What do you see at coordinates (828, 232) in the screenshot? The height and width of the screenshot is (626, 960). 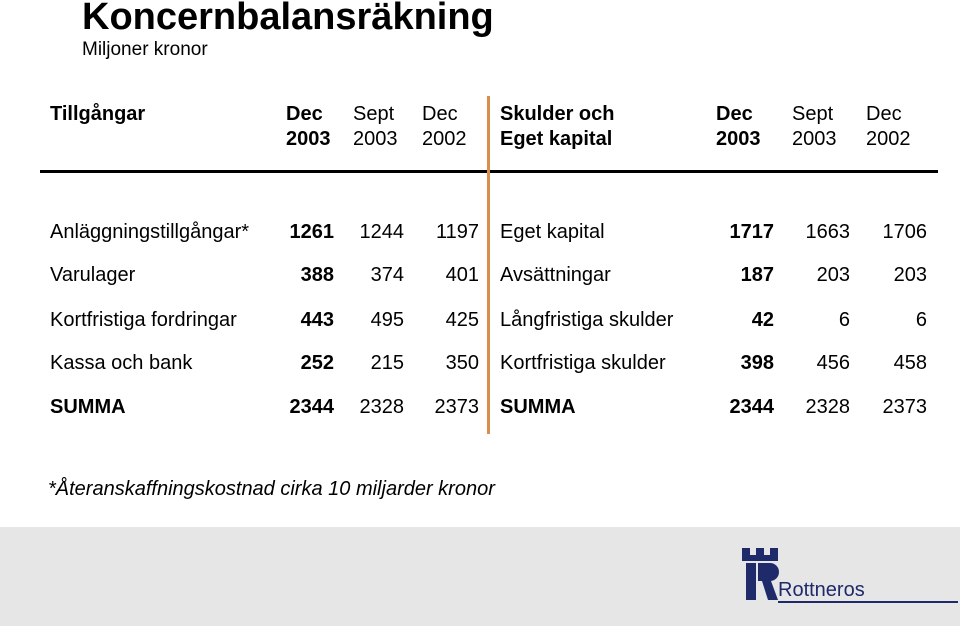 I see `liability-value: 1663` at bounding box center [828, 232].